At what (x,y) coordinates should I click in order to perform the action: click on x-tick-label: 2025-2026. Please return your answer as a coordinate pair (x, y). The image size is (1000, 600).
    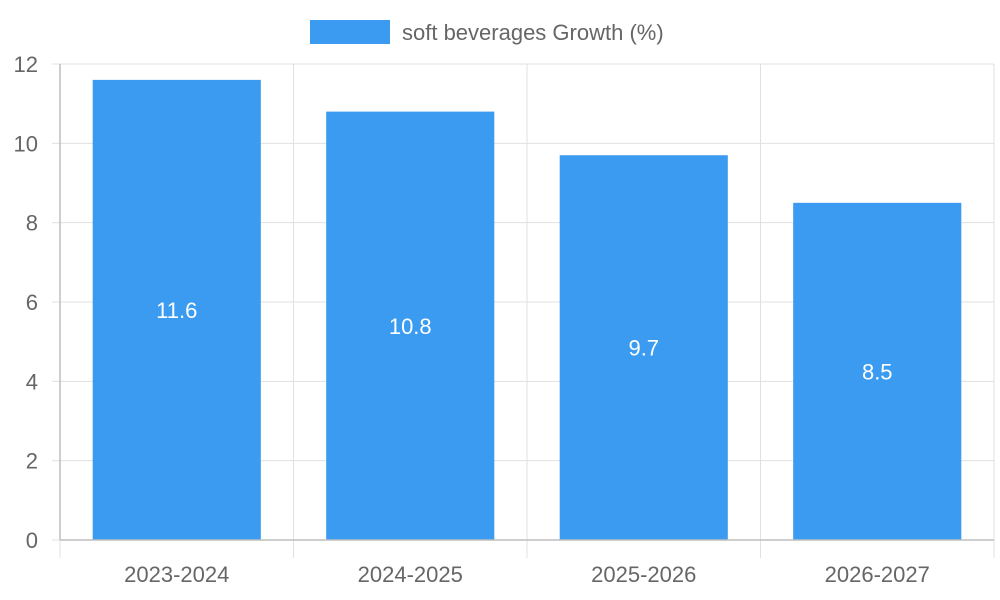
    Looking at the image, I should click on (643, 574).